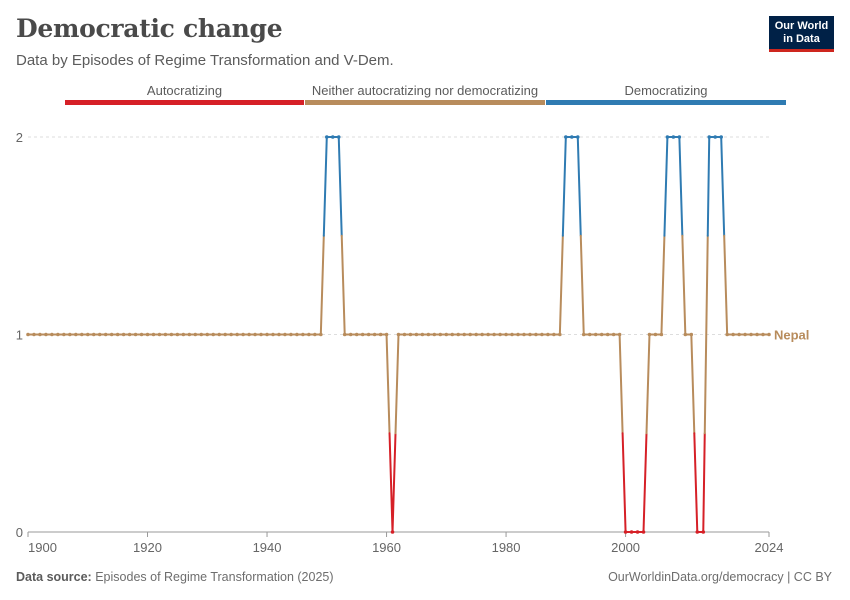 This screenshot has height=600, width=850. Describe the element at coordinates (720, 577) in the screenshot. I see `footer-link: OurWorldinData.org/democracy | CC BY` at that location.